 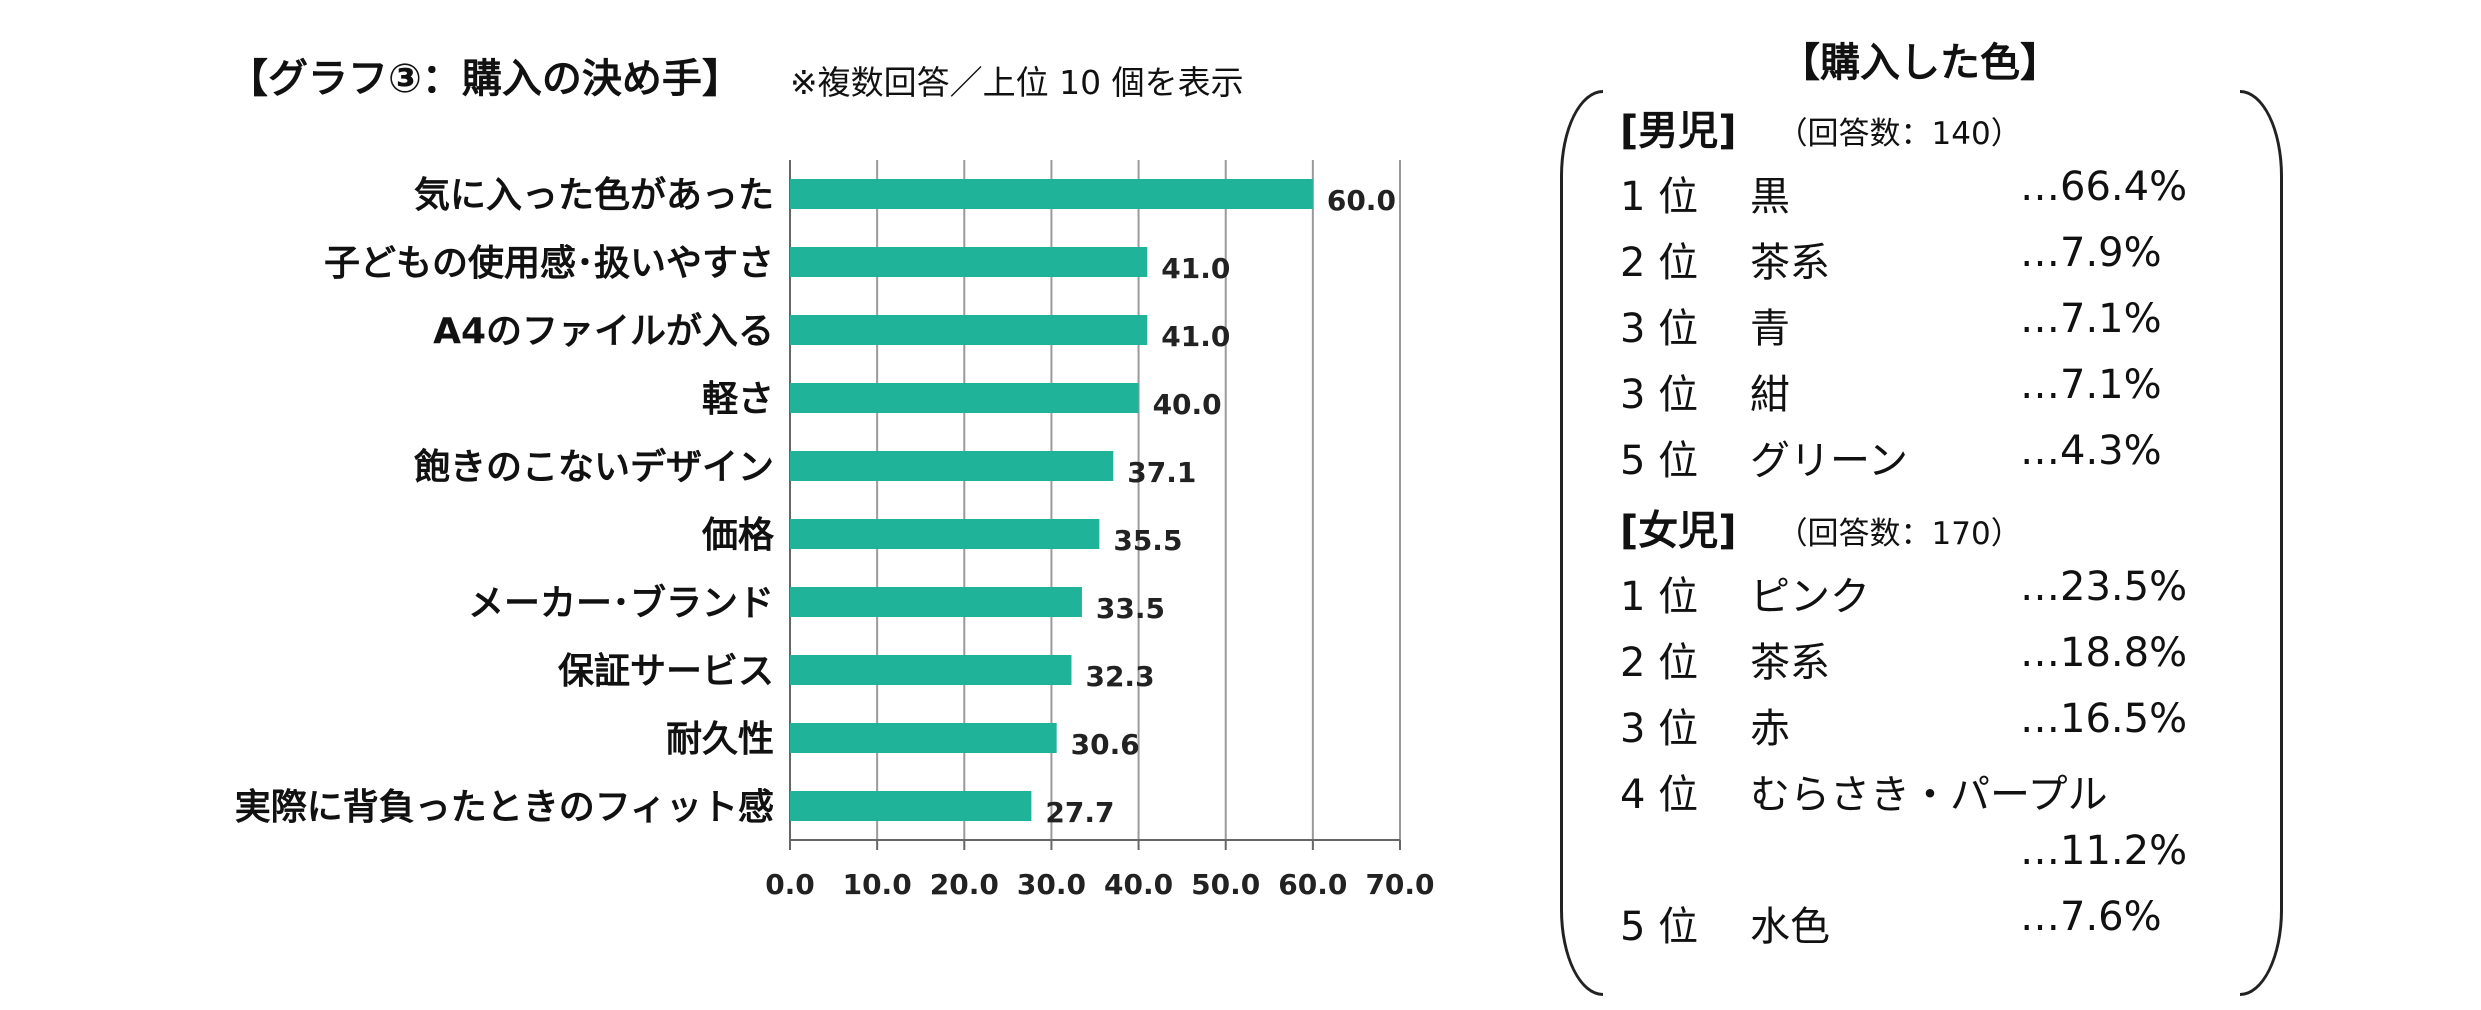 I want to click on category-label: 気に入った色があった, so click(x=594, y=195).